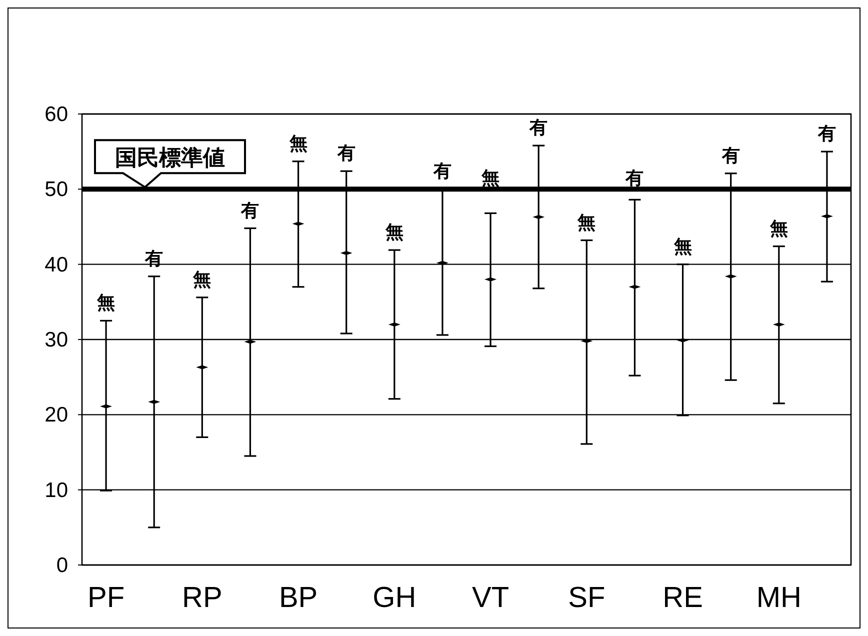 Image resolution: width=868 pixels, height=636 pixels. What do you see at coordinates (202, 598) in the screenshot?
I see `x-tick-label: RP` at bounding box center [202, 598].